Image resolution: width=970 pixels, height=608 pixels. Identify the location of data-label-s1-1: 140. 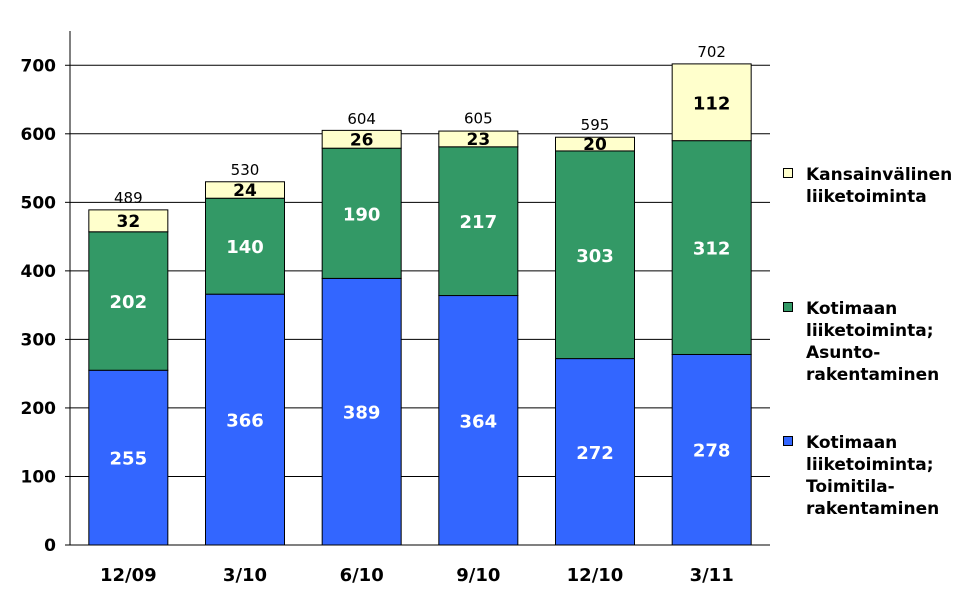
(245, 247).